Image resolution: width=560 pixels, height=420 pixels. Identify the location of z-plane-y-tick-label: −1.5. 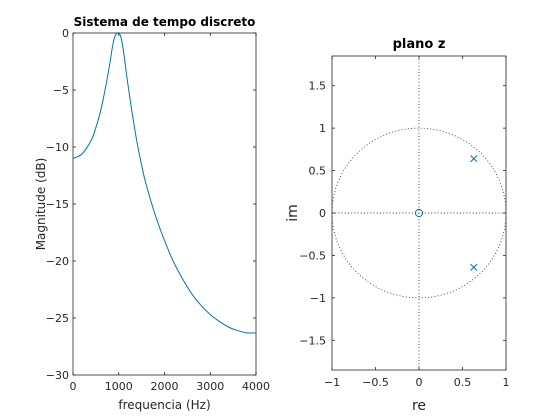
(312, 340).